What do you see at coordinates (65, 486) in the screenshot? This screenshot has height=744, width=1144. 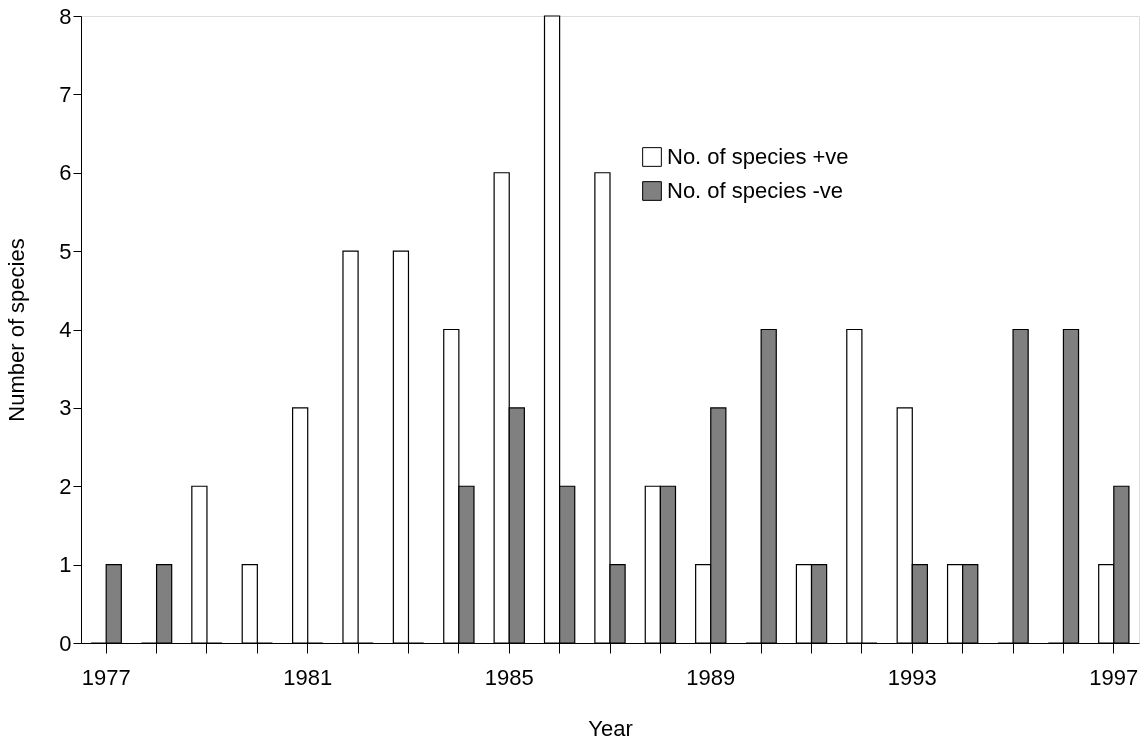 I see `y-tick-label: 2` at bounding box center [65, 486].